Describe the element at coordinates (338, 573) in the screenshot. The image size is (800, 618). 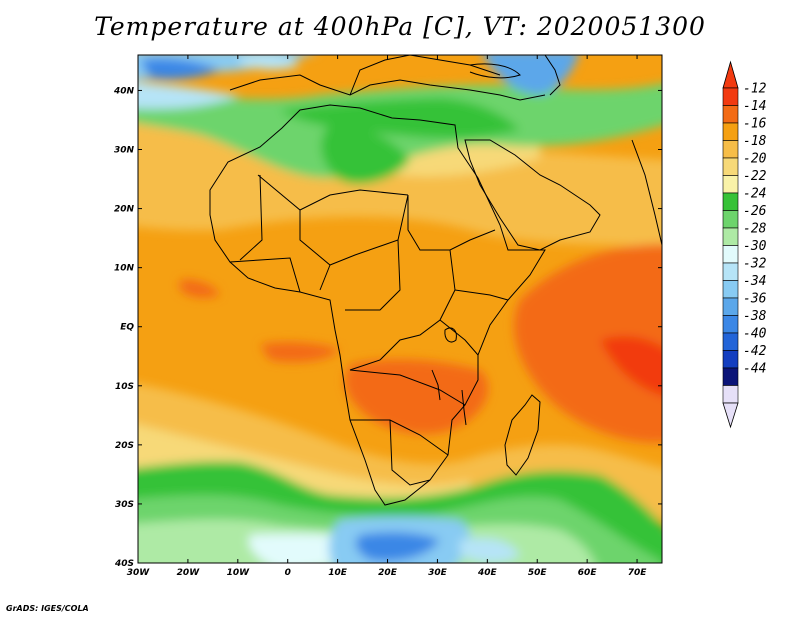
I see `lon-tick-label: 10E` at that location.